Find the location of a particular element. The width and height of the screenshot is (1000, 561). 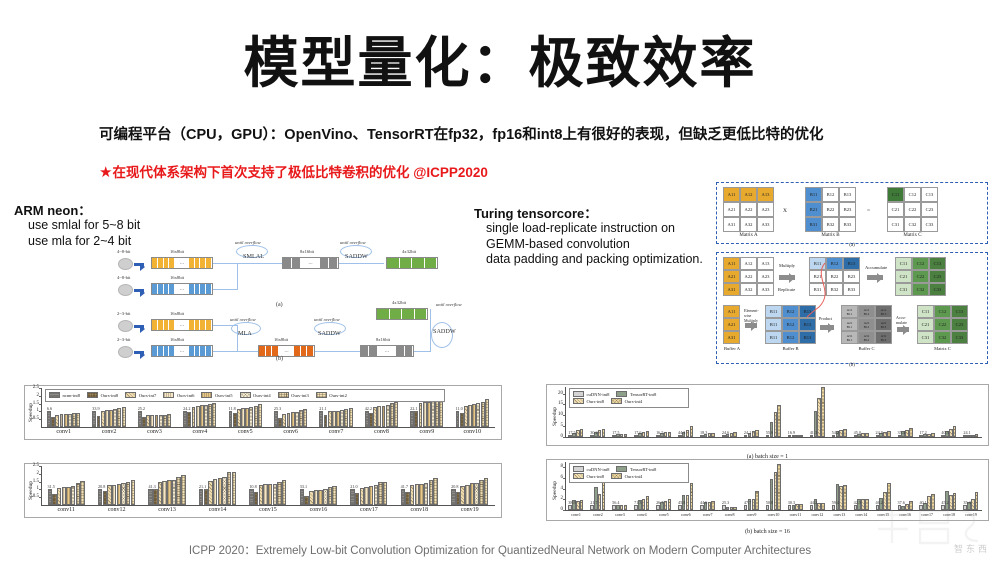

chart-value-label: 24.9 is located at coordinates (879, 432).